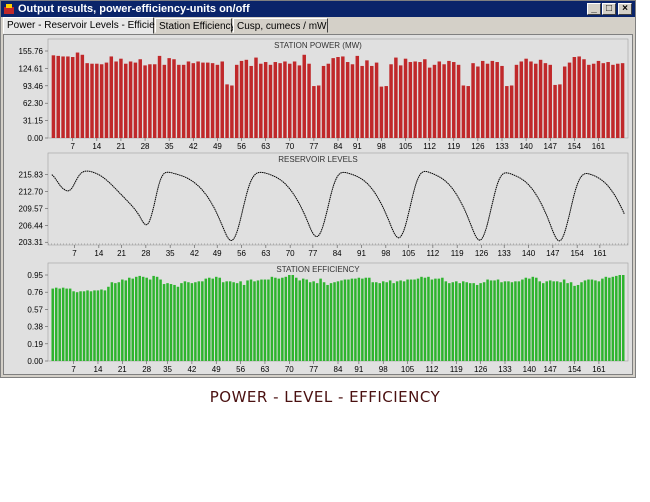  Describe the element at coordinates (35, 292) in the screenshot. I see `efficiency-ytick-label: 0.76` at that location.